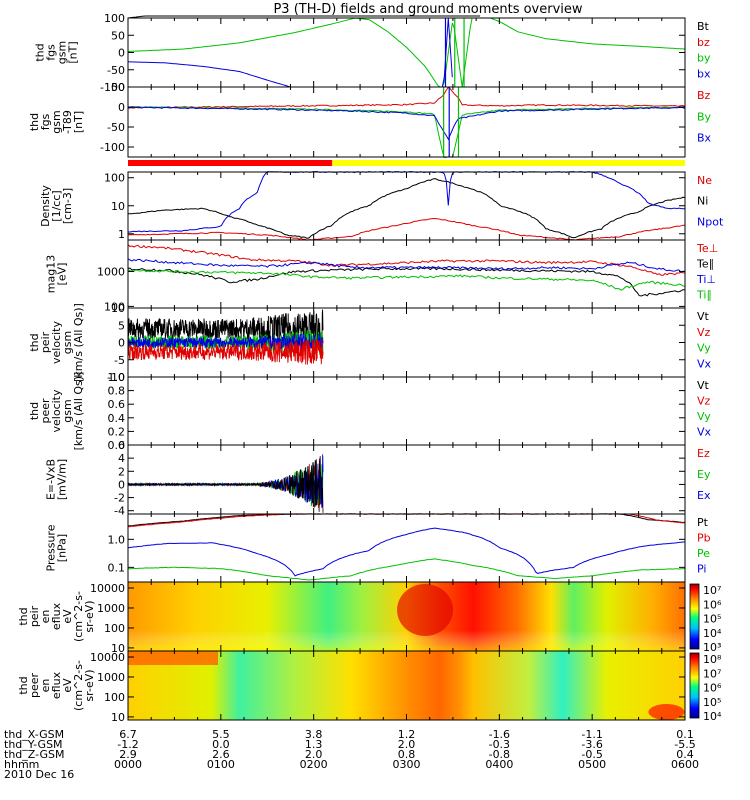  I want to click on footer-value: 1.2, so click(407, 734).